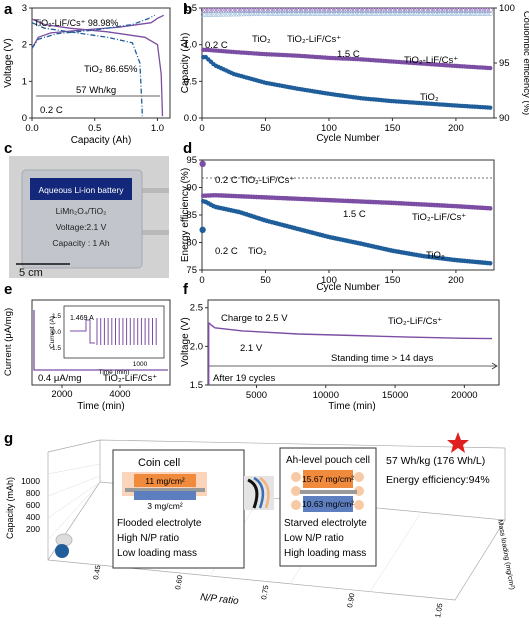 The height and width of the screenshot is (627, 529). What do you see at coordinates (187, 148) in the screenshot?
I see `panel-label-d: d` at bounding box center [187, 148].